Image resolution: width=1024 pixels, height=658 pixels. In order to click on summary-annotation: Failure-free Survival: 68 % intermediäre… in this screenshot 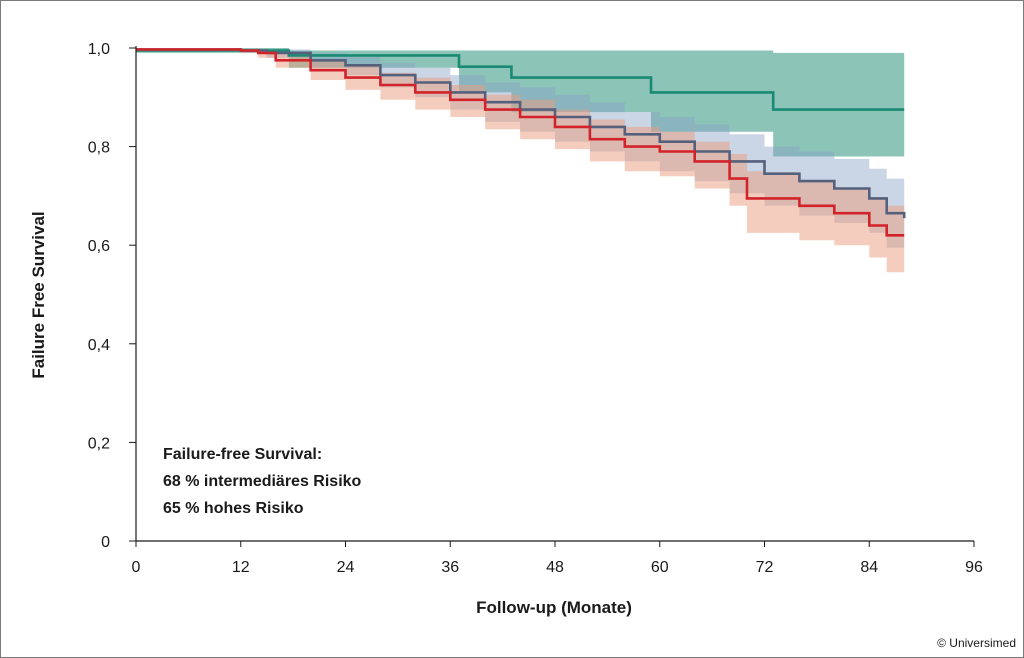, I will do `click(262, 481)`.